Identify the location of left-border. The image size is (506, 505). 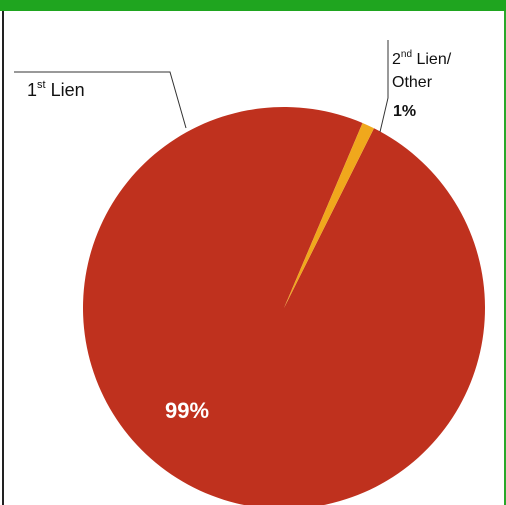
(3, 258).